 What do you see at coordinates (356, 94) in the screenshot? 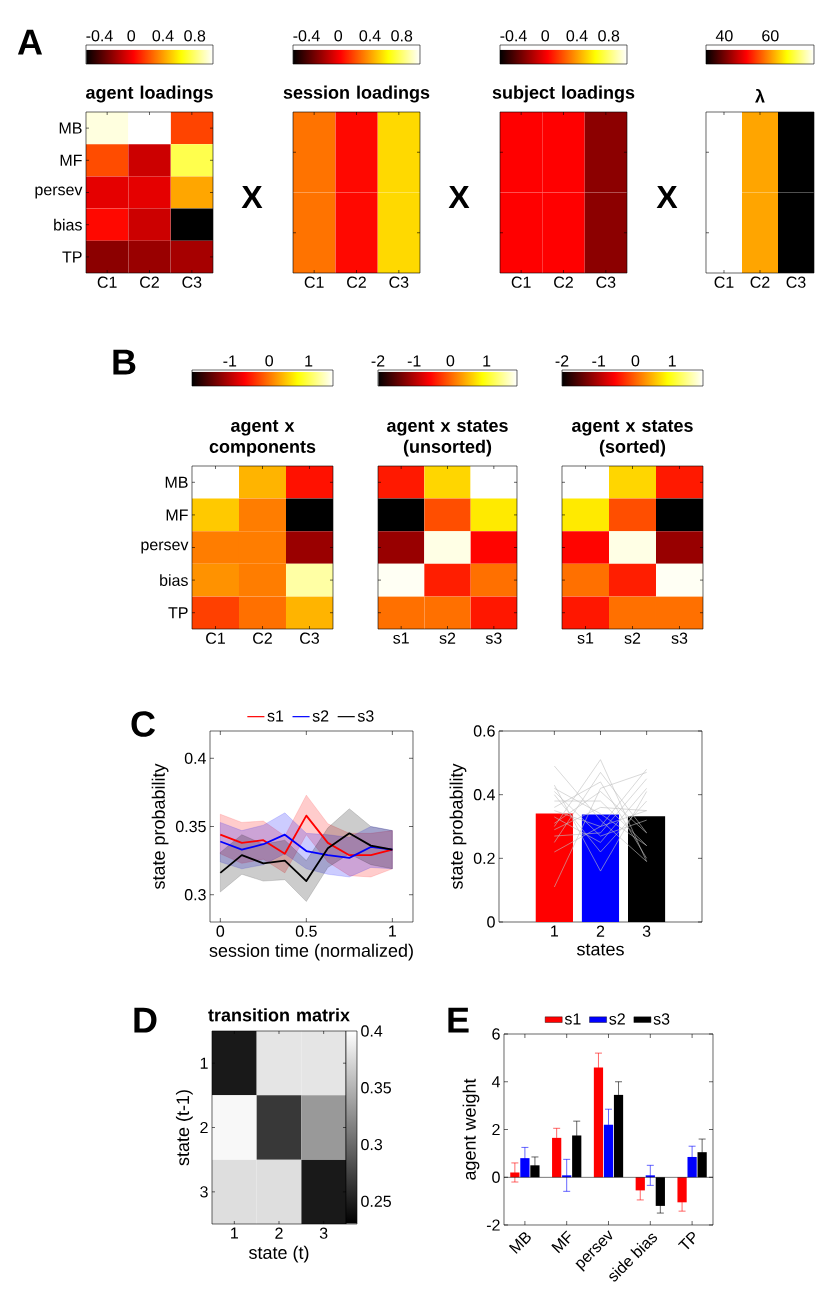
I see `chart-title: session loadings` at bounding box center [356, 94].